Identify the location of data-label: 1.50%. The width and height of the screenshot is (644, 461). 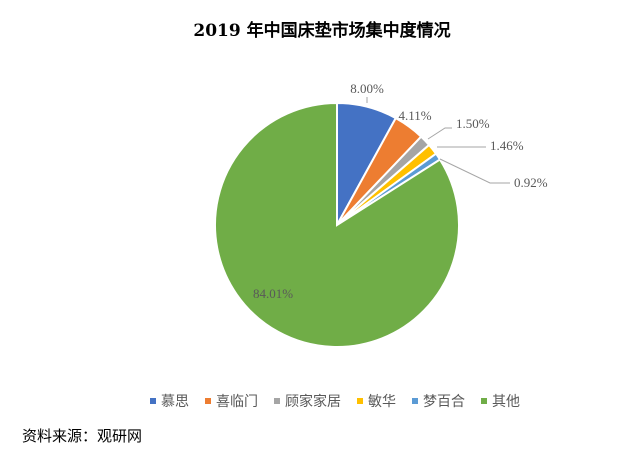
(473, 123).